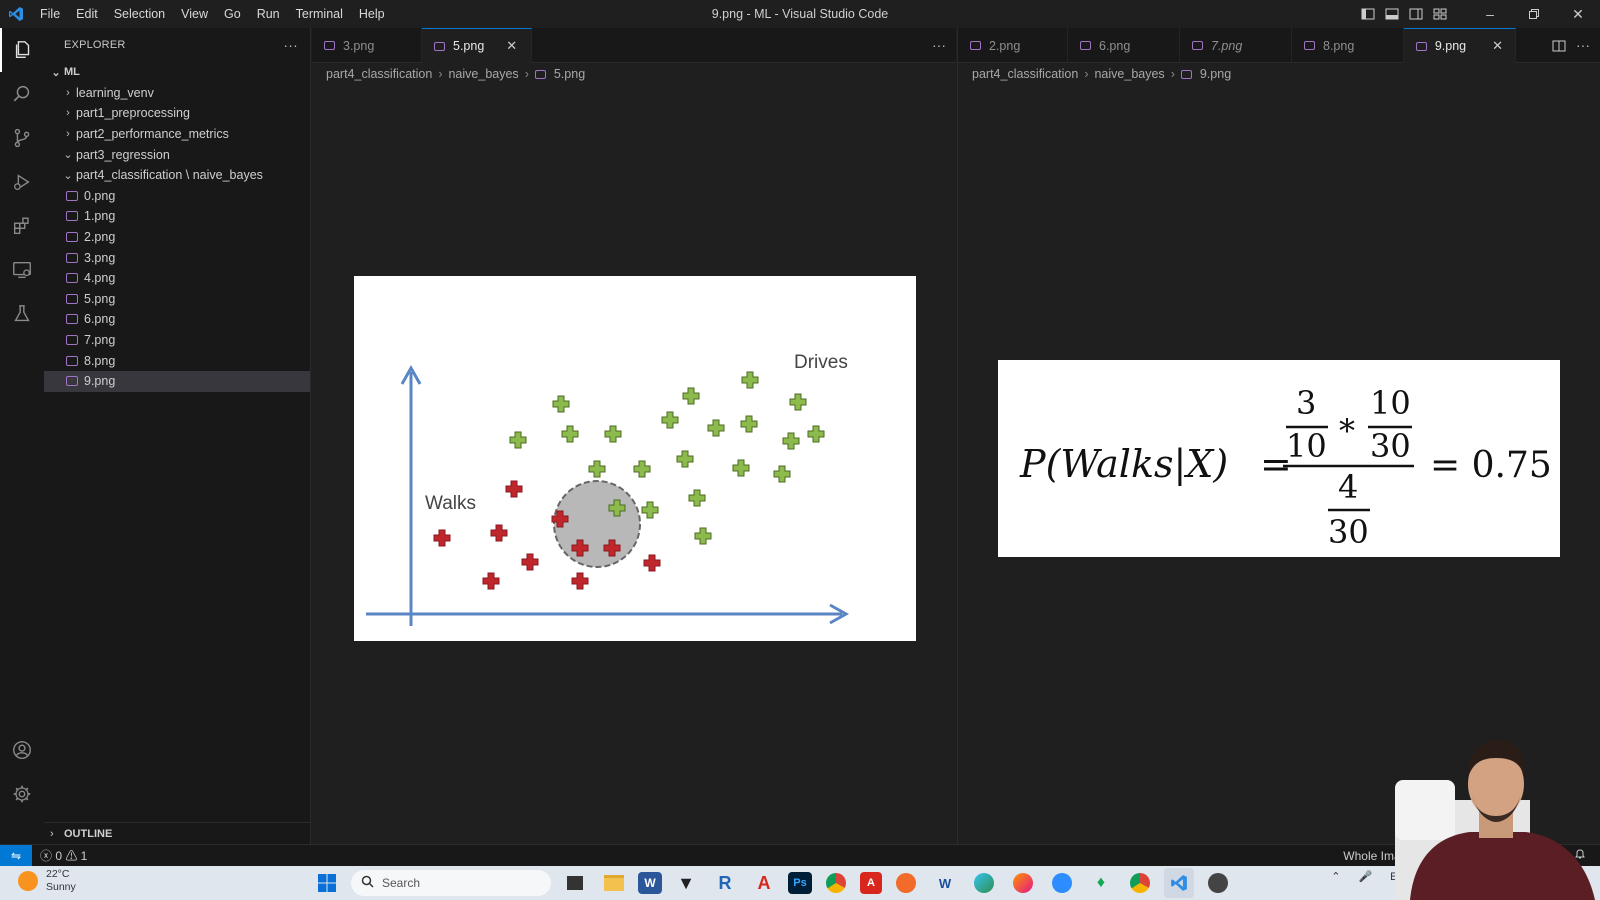  Describe the element at coordinates (1179, 883) in the screenshot. I see `vscode-taskbar-icon` at that location.